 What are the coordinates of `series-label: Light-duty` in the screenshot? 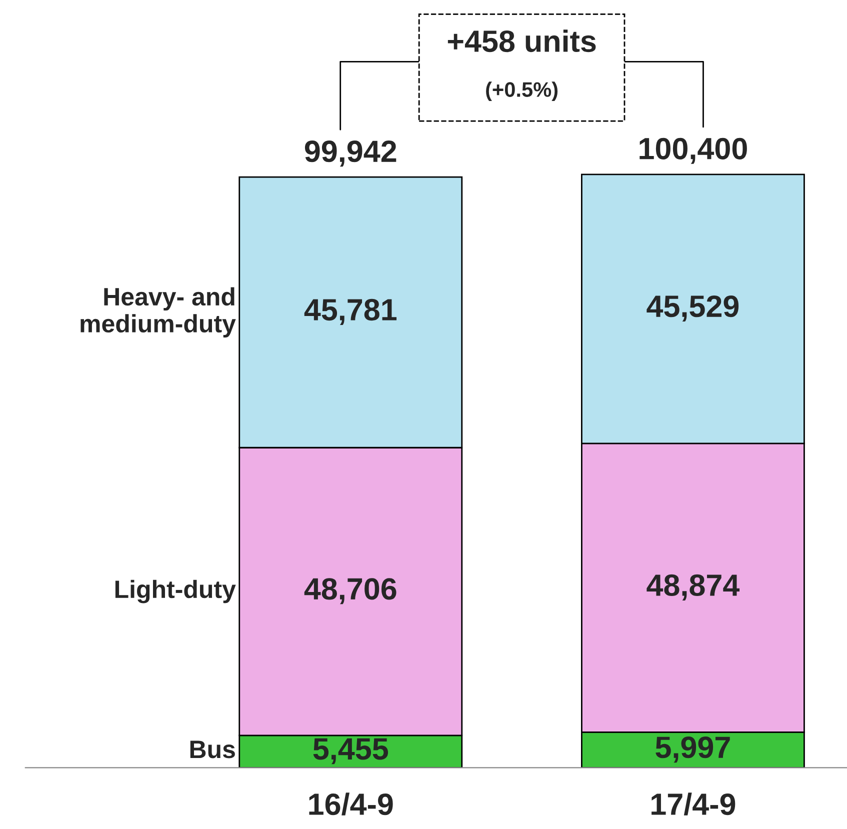 It's located at (175, 592).